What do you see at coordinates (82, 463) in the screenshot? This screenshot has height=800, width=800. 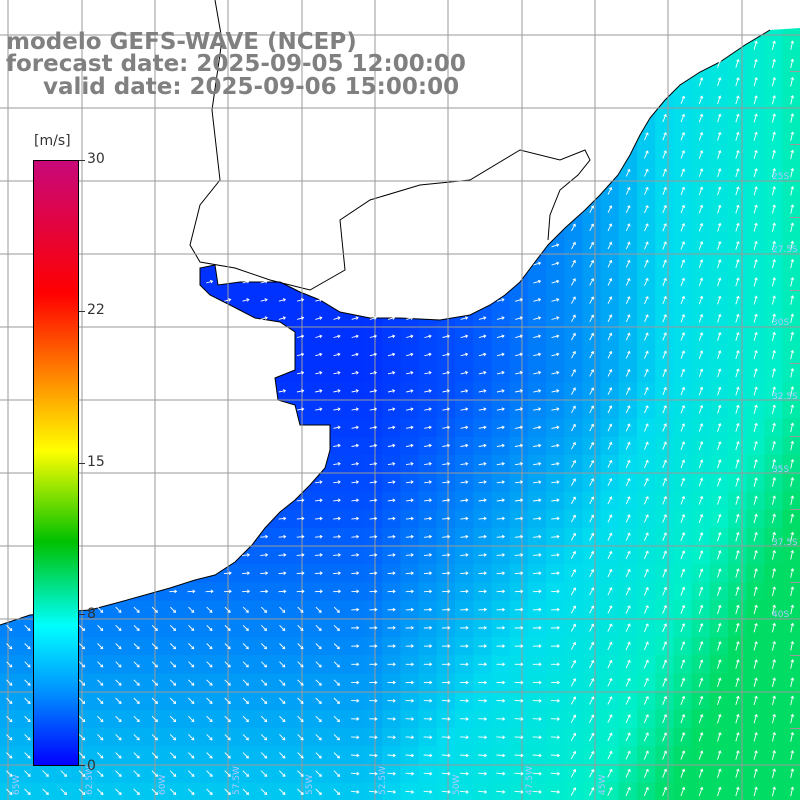 I see `colorbar-tickmark` at bounding box center [82, 463].